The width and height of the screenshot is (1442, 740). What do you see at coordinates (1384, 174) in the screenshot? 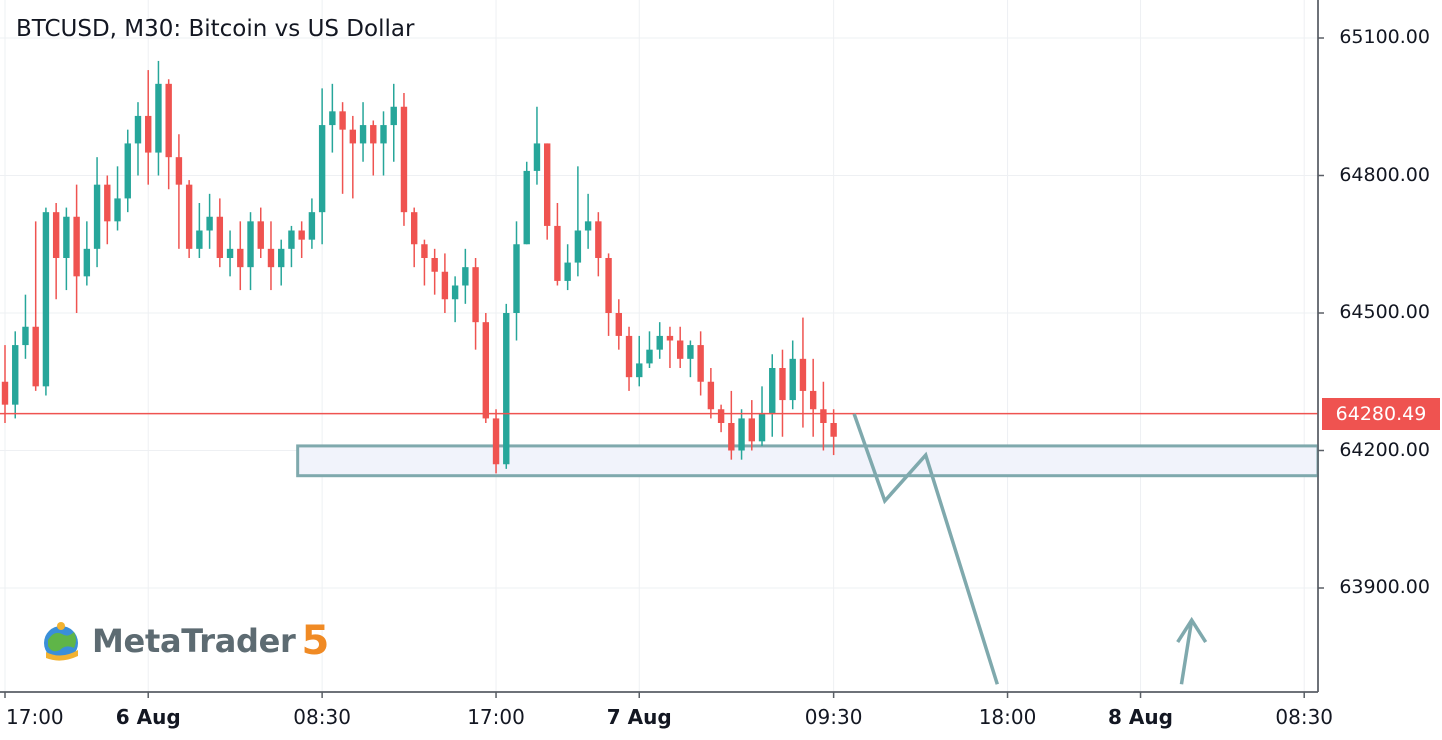
I see `price-tick-label: 64800.00` at bounding box center [1384, 174].